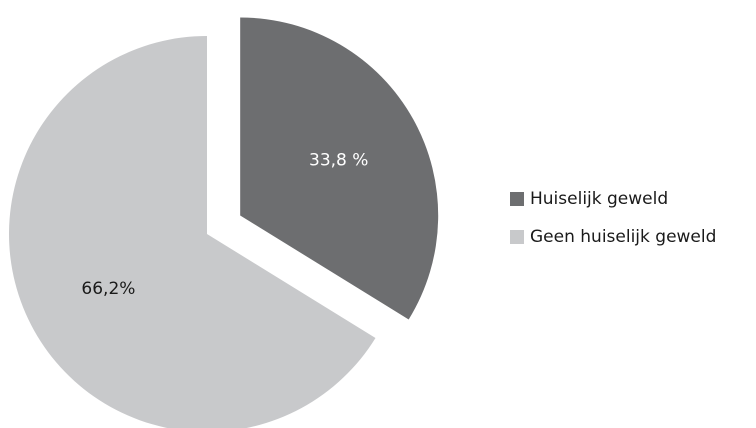 This screenshot has height=428, width=756. Describe the element at coordinates (623, 237) in the screenshot. I see `legend-label: Geen huiselijk geweld` at that location.